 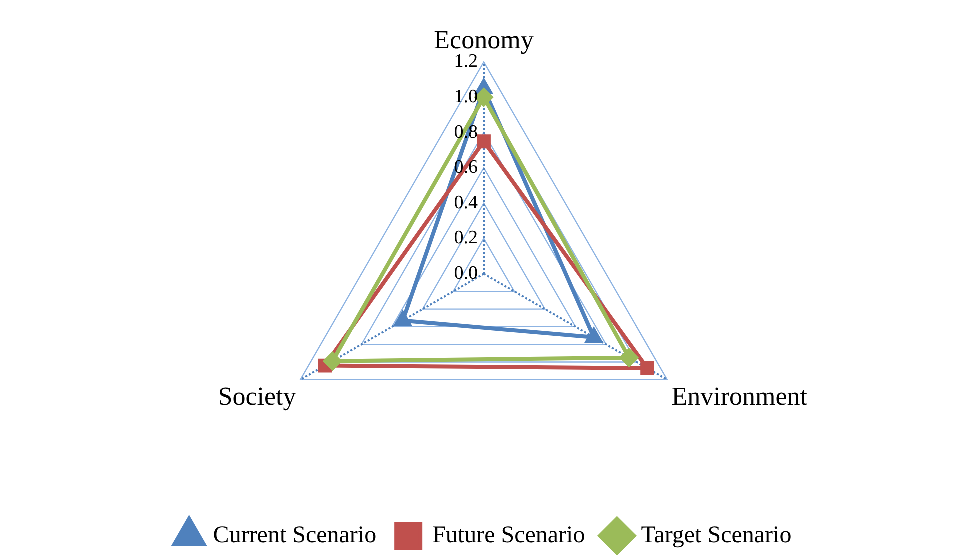 What do you see at coordinates (740, 396) in the screenshot?
I see `spoke-label: Environment` at bounding box center [740, 396].